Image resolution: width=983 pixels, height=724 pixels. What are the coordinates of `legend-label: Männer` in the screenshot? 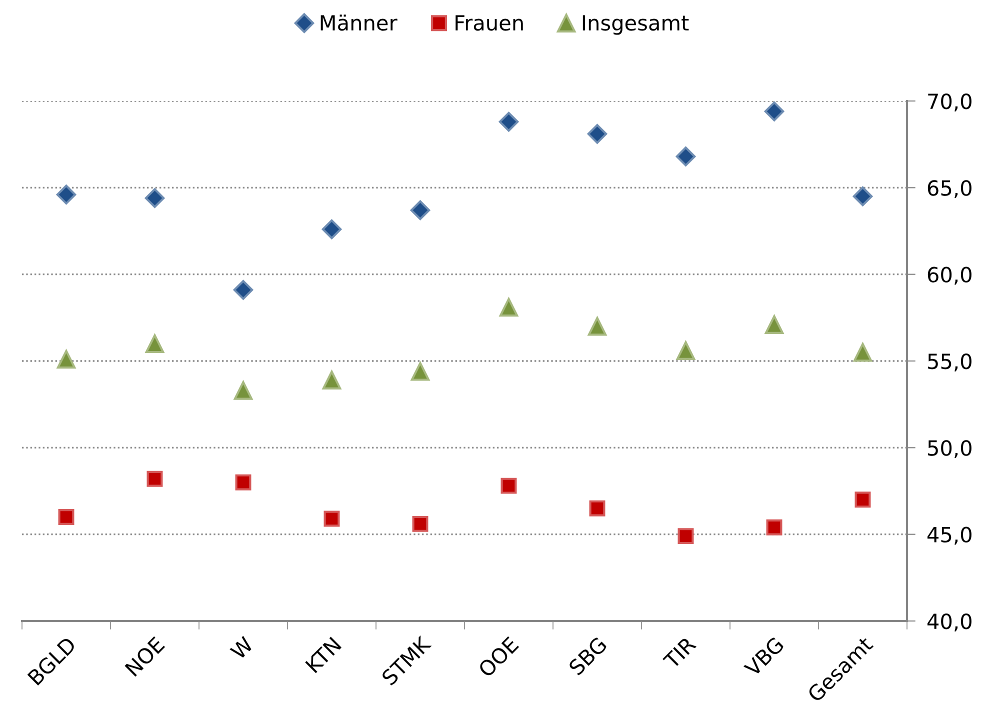 It's located at (359, 22).